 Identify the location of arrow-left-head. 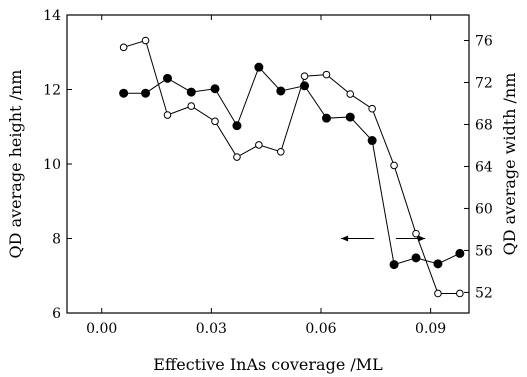
(345, 238).